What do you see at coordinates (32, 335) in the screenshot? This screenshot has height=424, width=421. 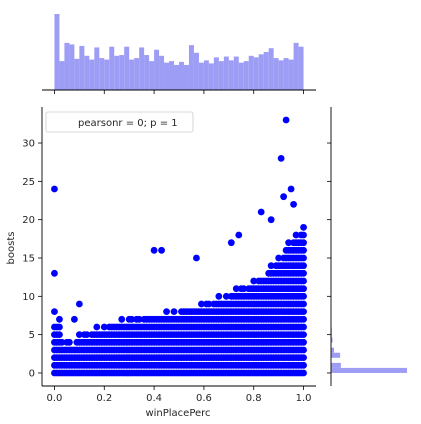 I see `y-tick-label: 5` at bounding box center [32, 335].